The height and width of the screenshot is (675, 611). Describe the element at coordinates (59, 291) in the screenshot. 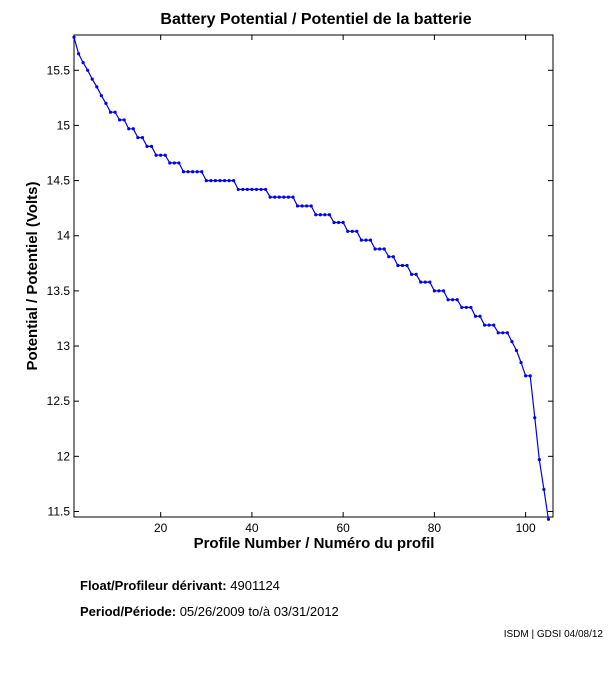

I see `y-tick-label: 13.5` at that location.